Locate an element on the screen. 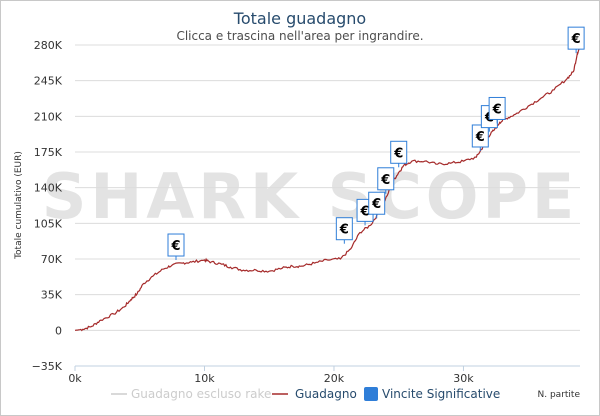  y-tick-label: 210K is located at coordinates (48, 116).